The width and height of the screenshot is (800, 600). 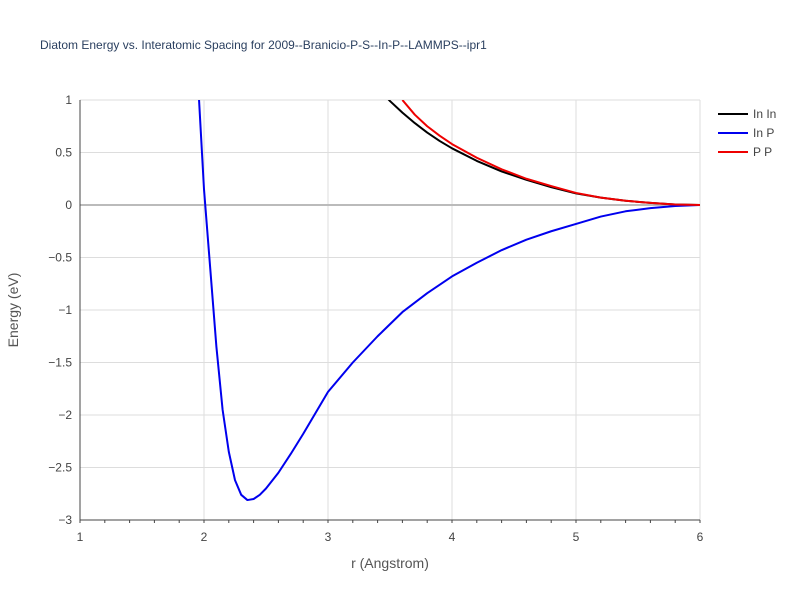 What do you see at coordinates (60, 468) in the screenshot?
I see `y-tick-label: −2.5` at bounding box center [60, 468].